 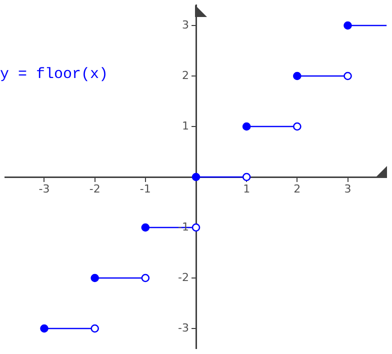 What do you see at coordinates (183, 277) in the screenshot?
I see `y-tick-label: -2` at bounding box center [183, 277].